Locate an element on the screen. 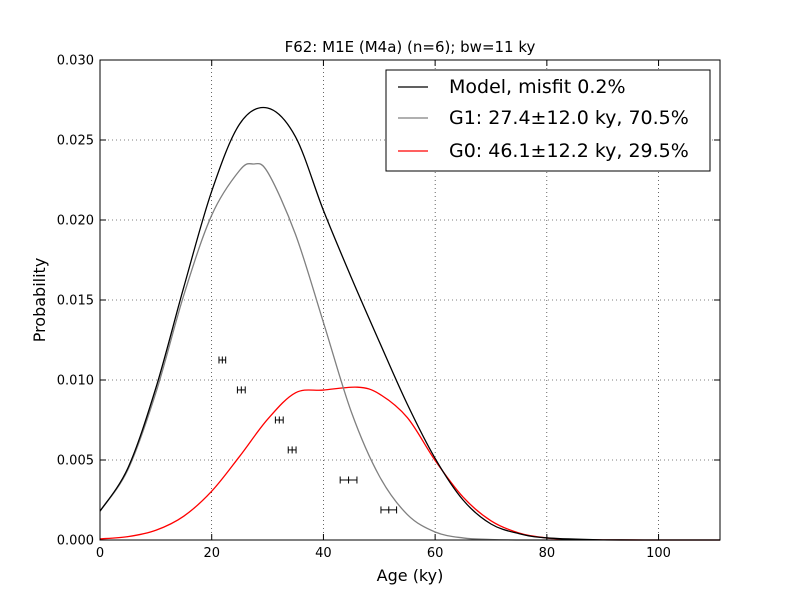  x-tick-label: 80 is located at coordinates (547, 553).